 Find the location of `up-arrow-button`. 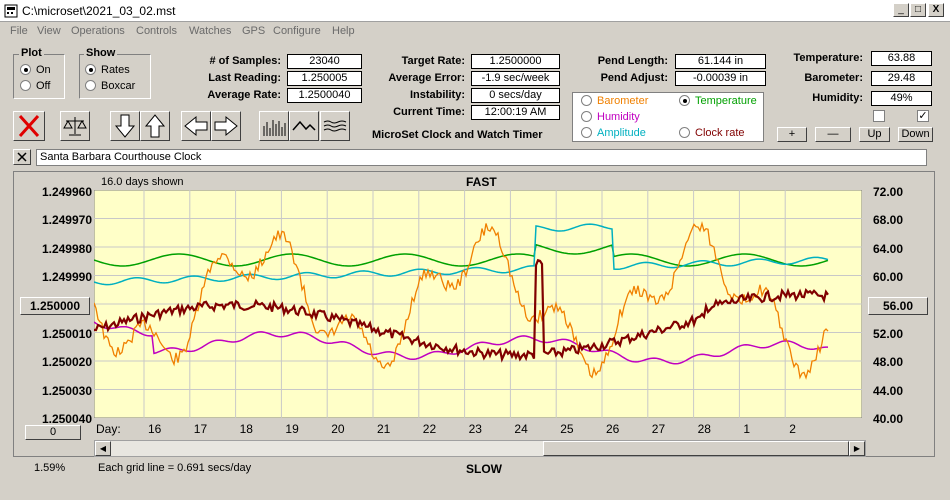

up-arrow-button is located at coordinates (155, 126).